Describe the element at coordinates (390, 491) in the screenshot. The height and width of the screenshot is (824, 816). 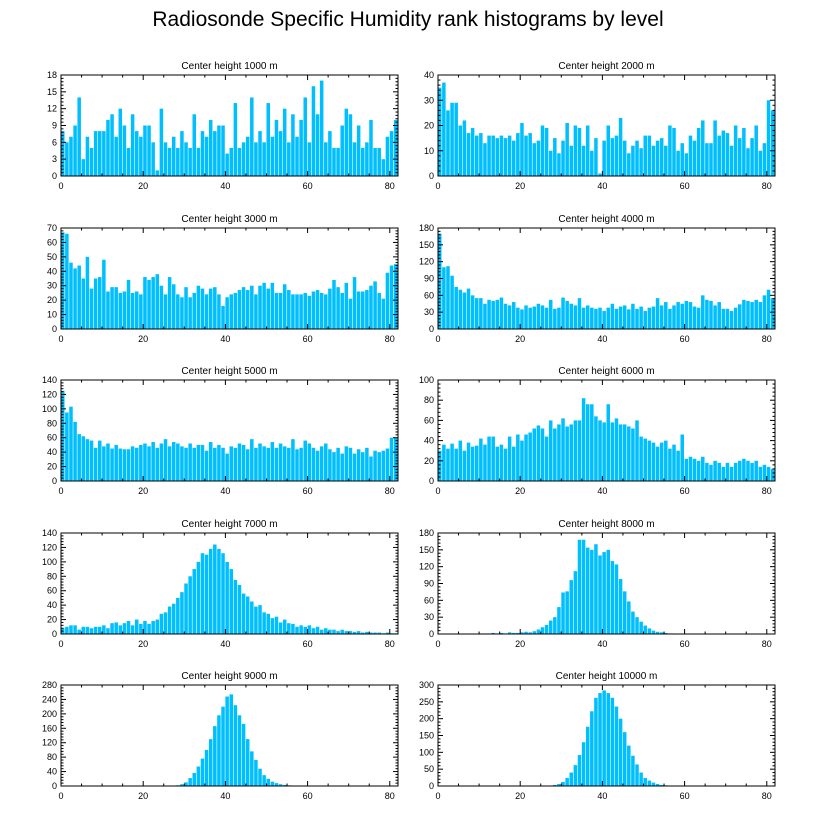
I see `x-tick-label: 80` at that location.